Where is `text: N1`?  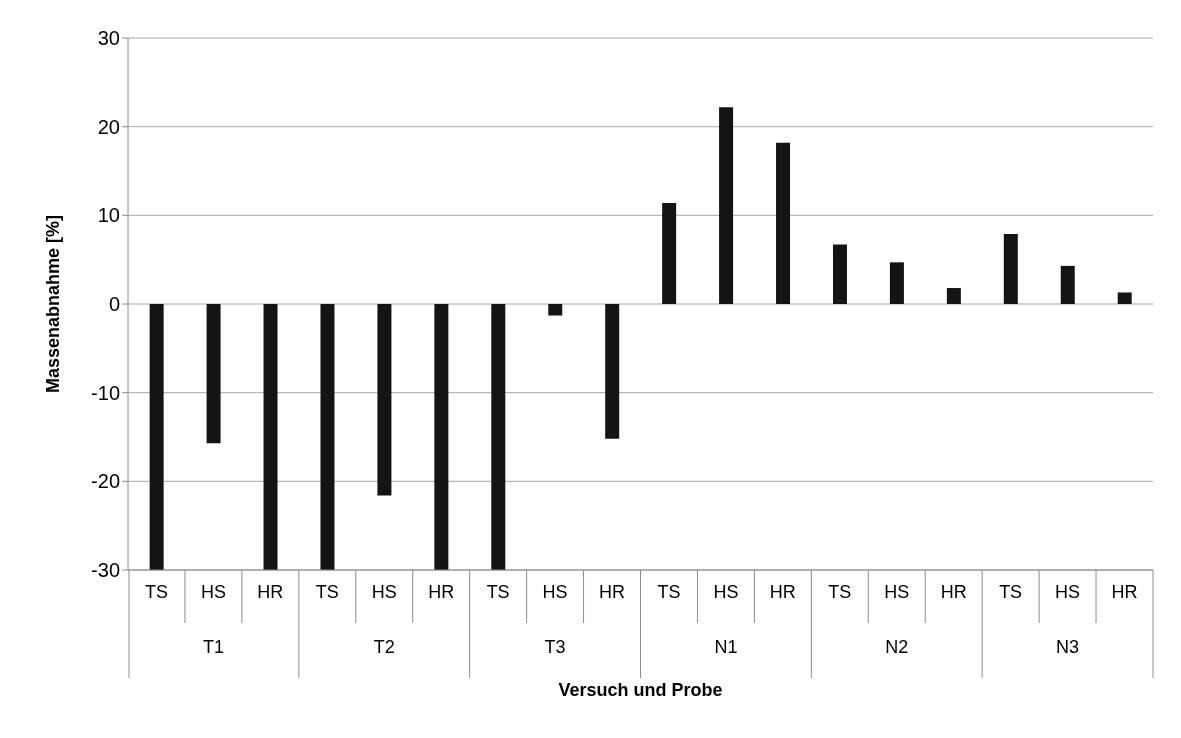 text: N1 is located at coordinates (726, 647).